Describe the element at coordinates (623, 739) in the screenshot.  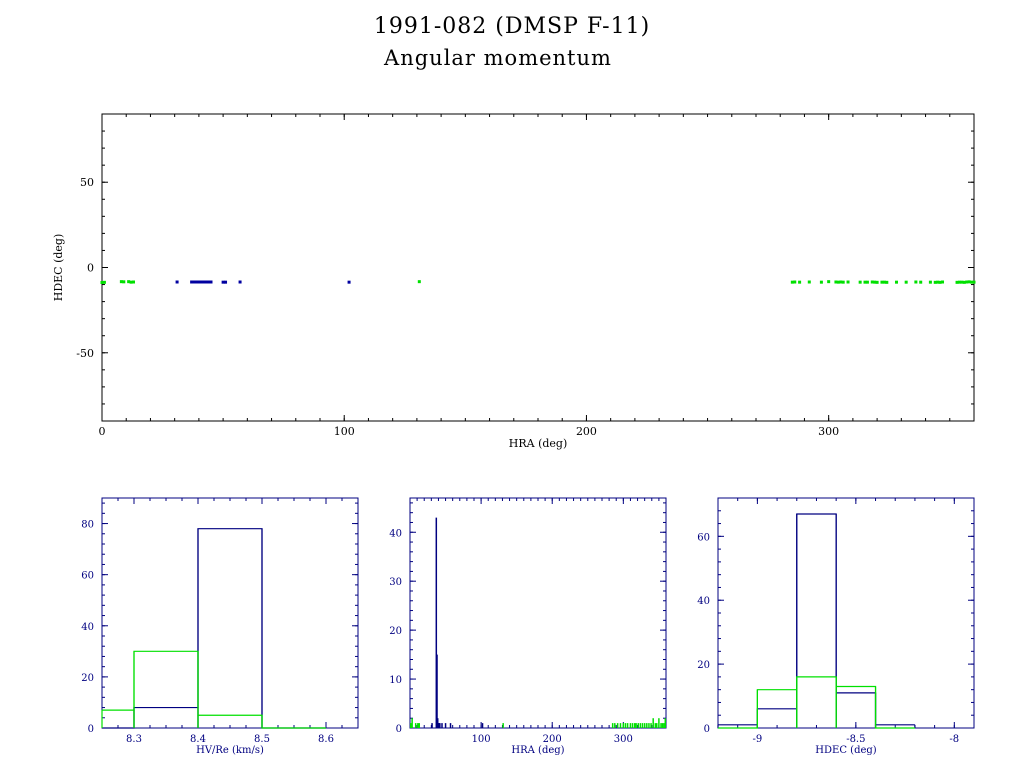
I see `chart3-x-tick-label: 300` at that location.